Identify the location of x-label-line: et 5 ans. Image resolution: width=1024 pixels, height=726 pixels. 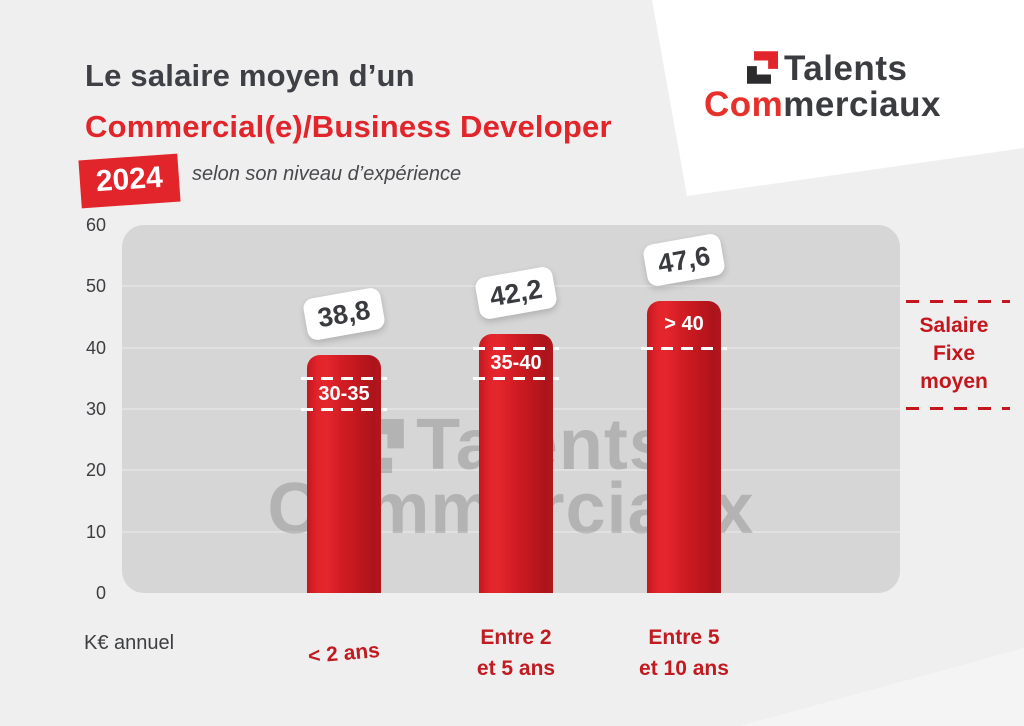
(516, 668).